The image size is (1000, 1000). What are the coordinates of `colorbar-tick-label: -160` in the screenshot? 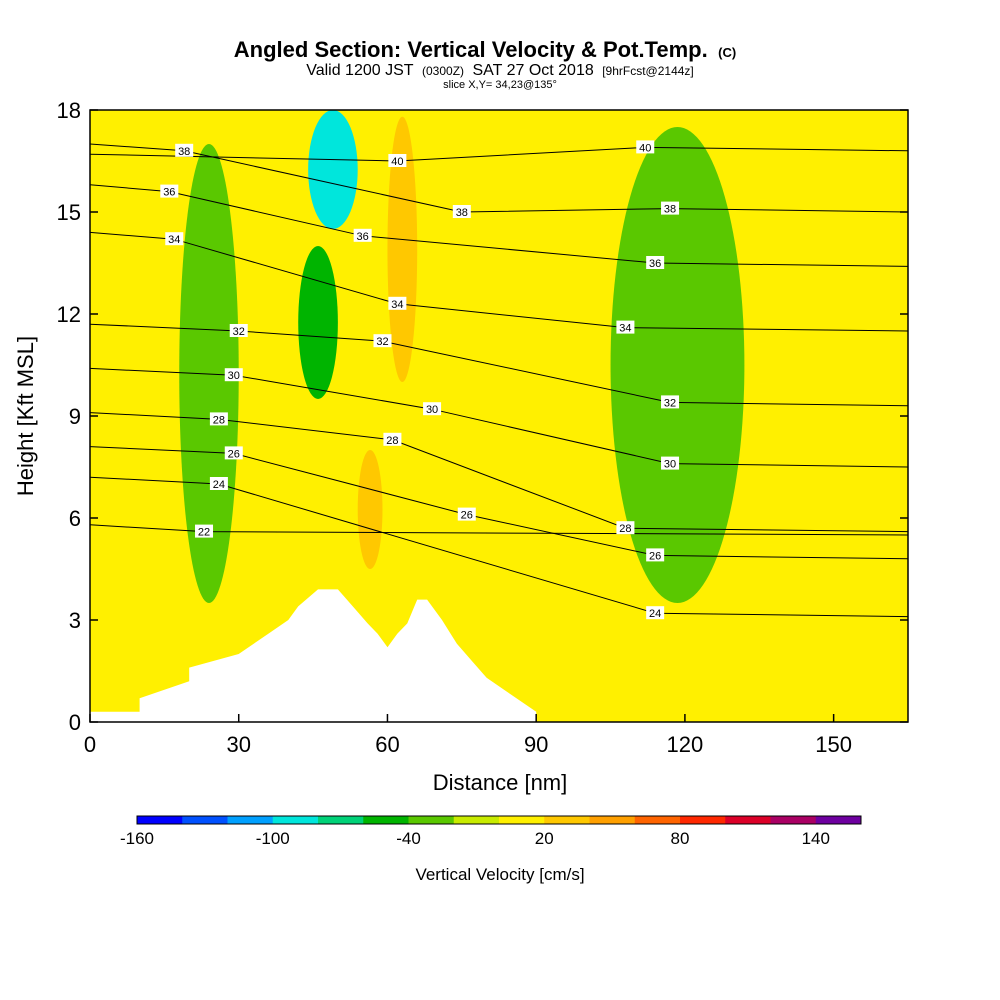 It's located at (137, 838).